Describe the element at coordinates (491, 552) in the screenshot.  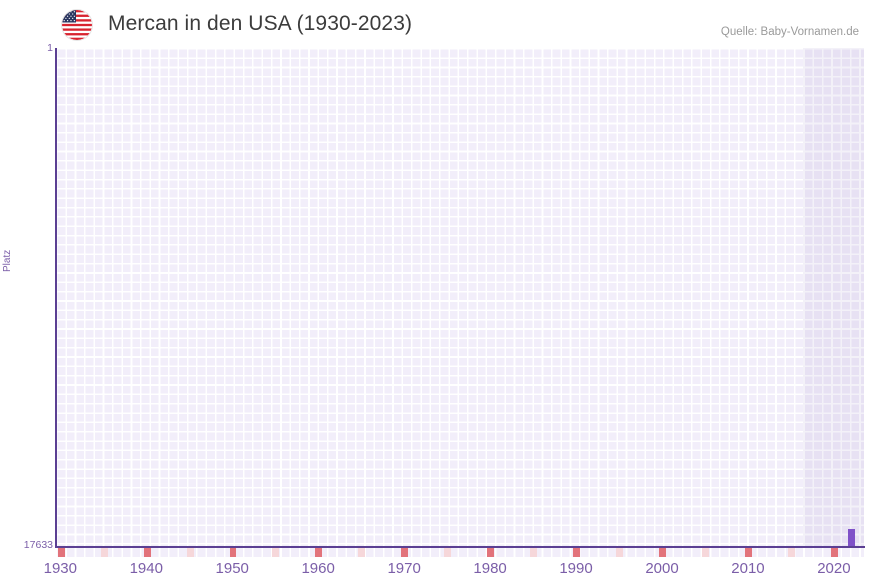
I see `x-tick-mark-1980` at that location.